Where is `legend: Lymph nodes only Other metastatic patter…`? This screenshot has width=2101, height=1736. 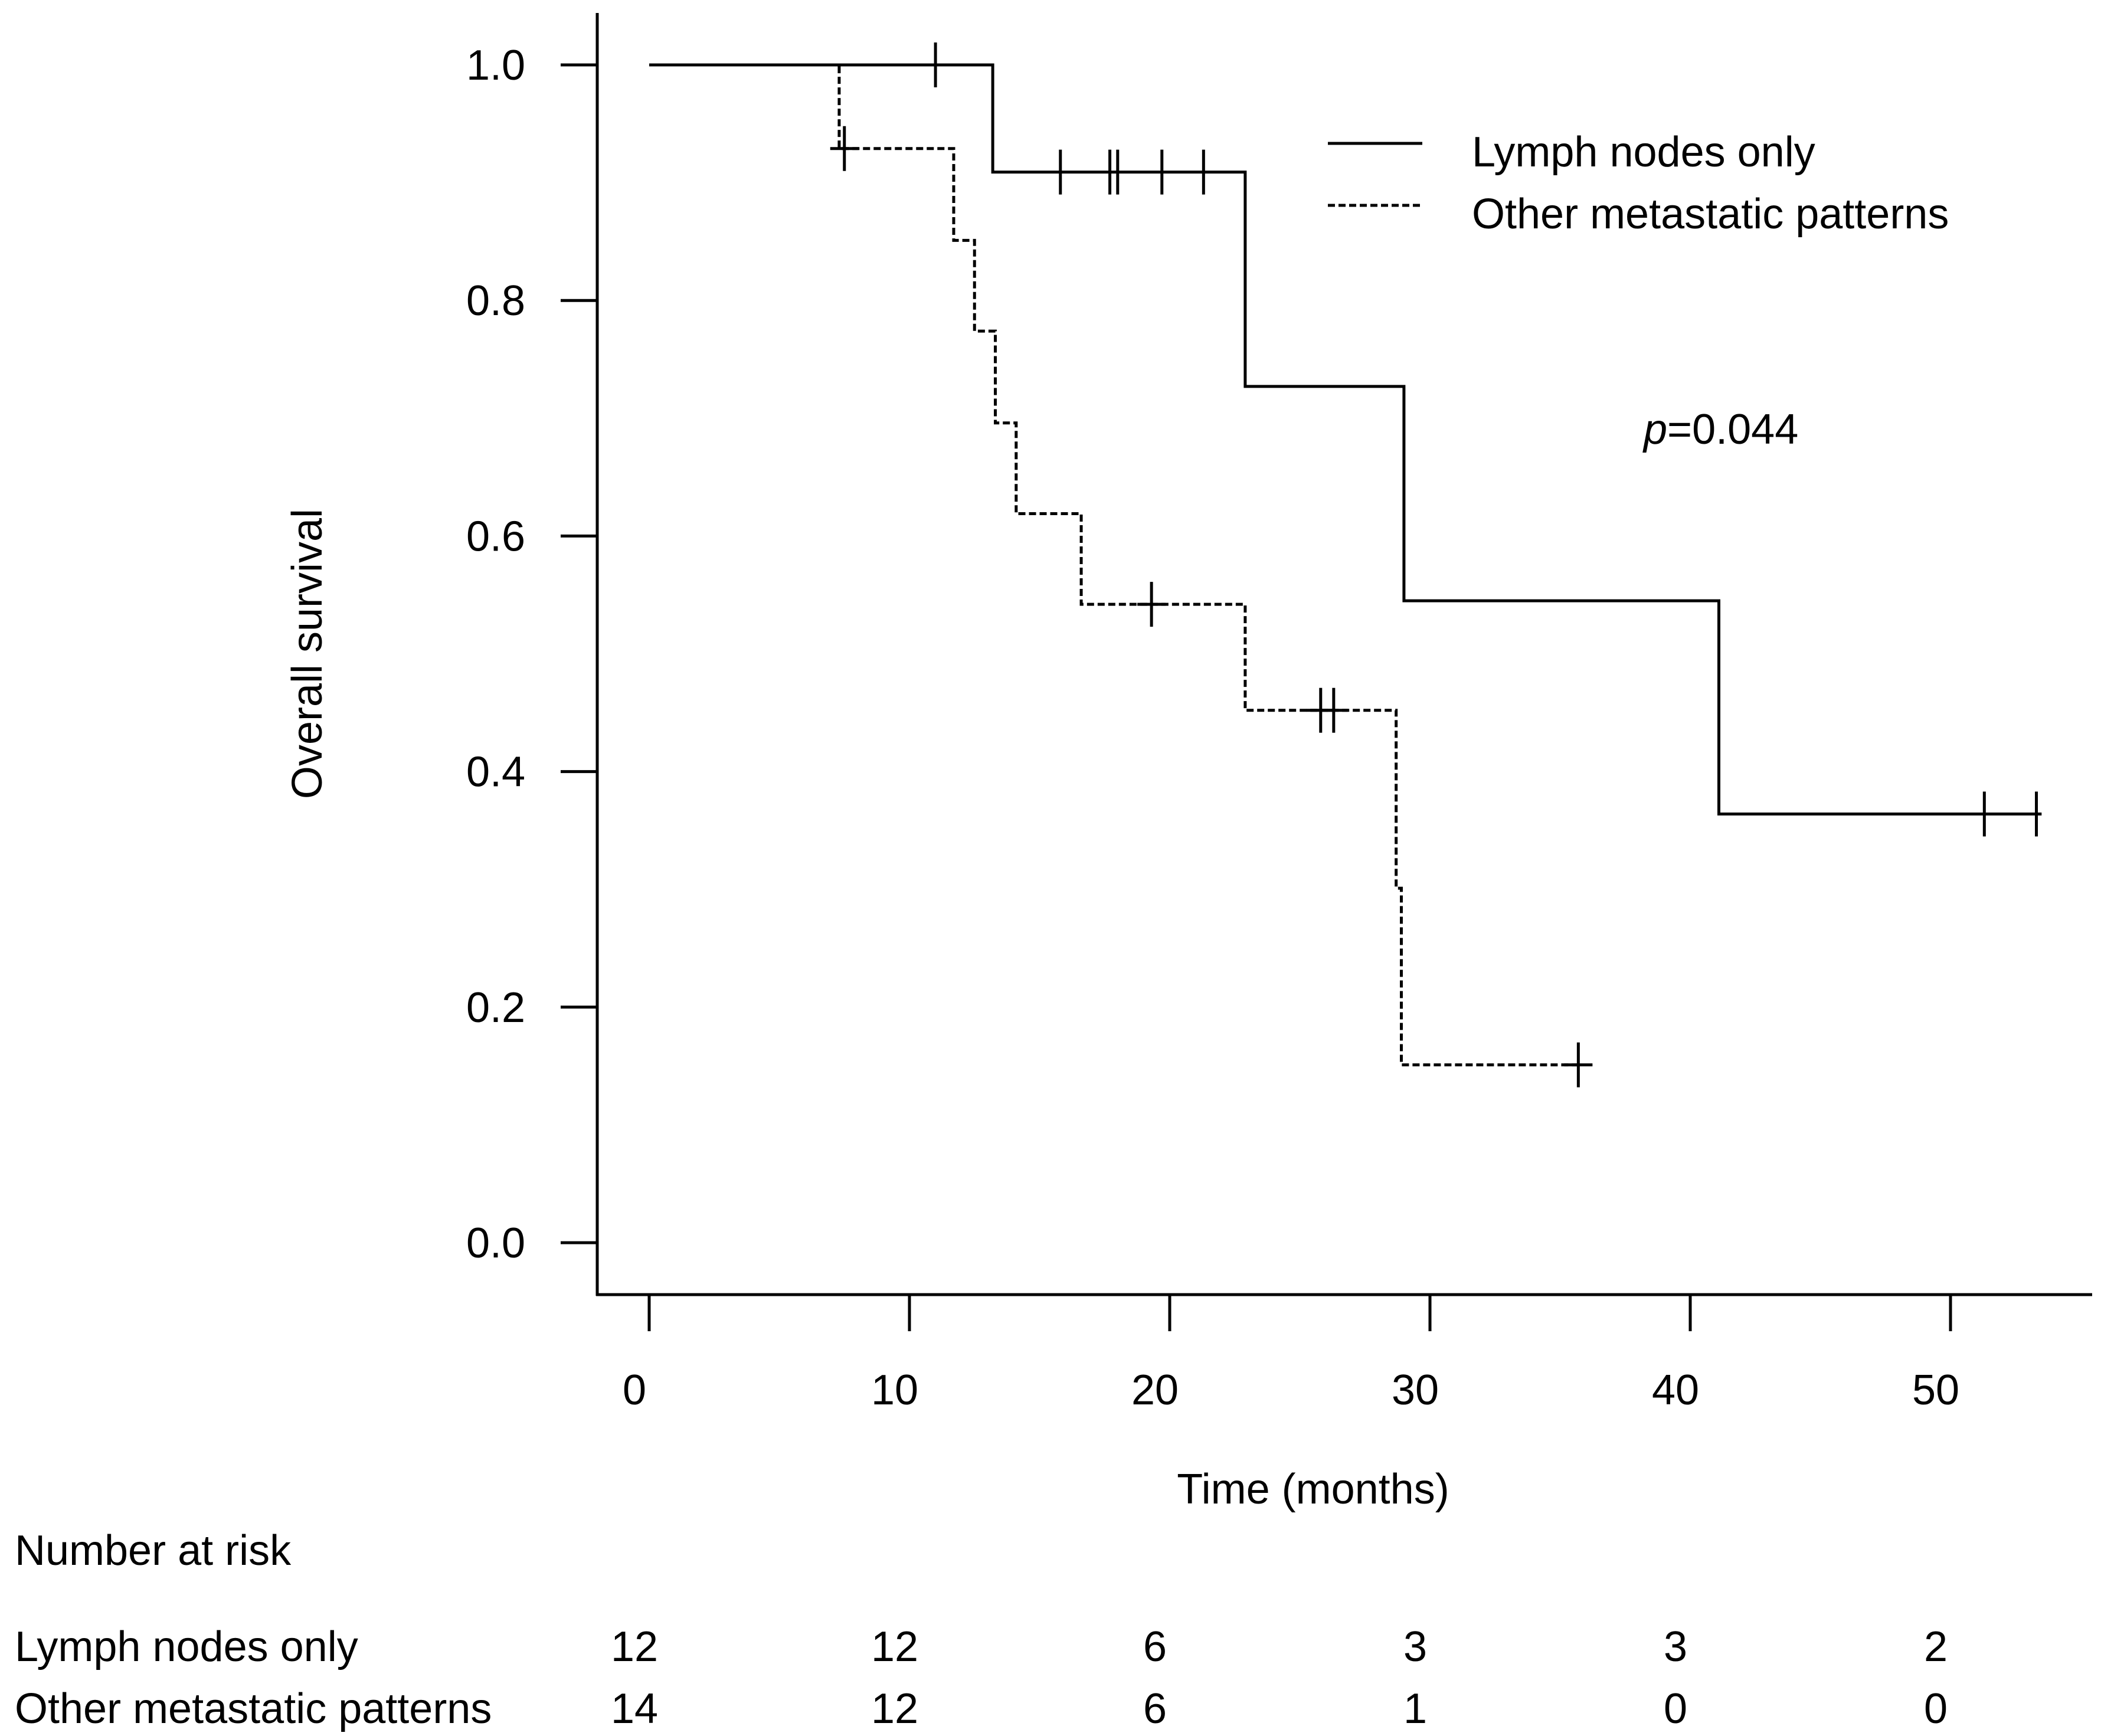
legend: Lymph nodes only Other metastatic patter… is located at coordinates (1638, 183).